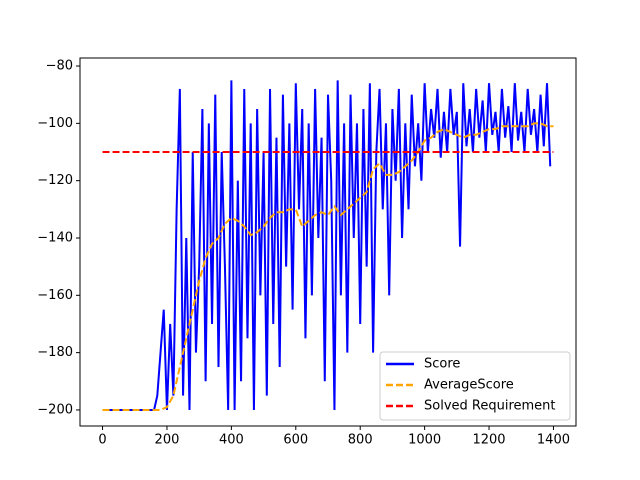  I want to click on legend-label: Score, so click(442, 364).